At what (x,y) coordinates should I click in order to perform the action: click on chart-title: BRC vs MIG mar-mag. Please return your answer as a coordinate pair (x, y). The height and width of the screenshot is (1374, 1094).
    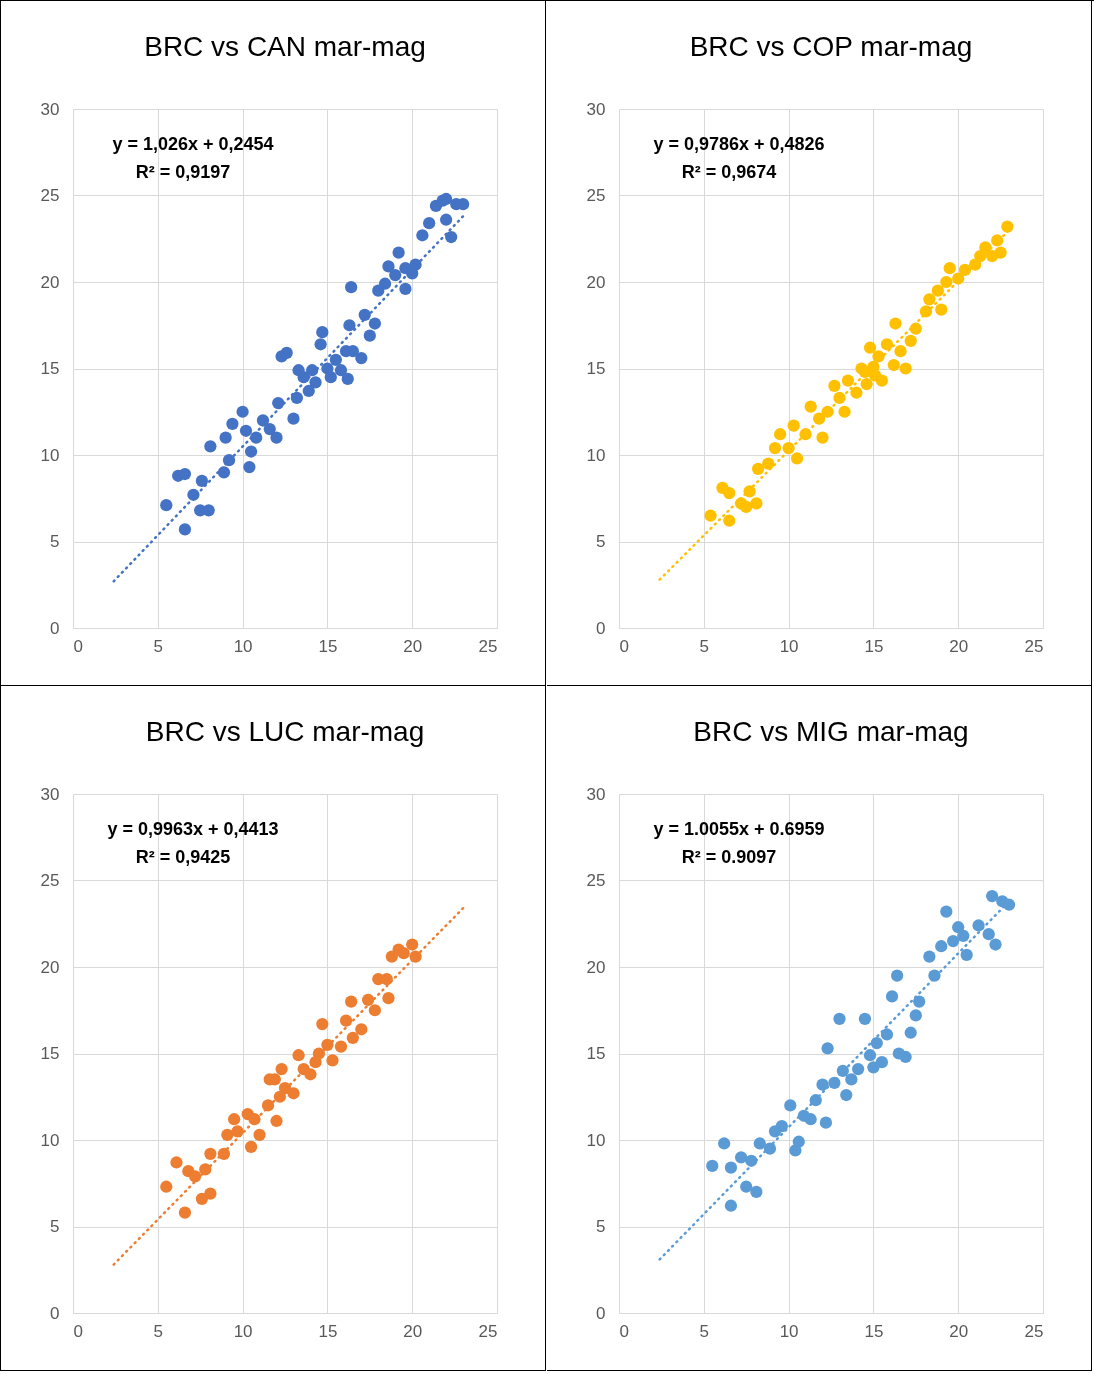
    Looking at the image, I should click on (831, 731).